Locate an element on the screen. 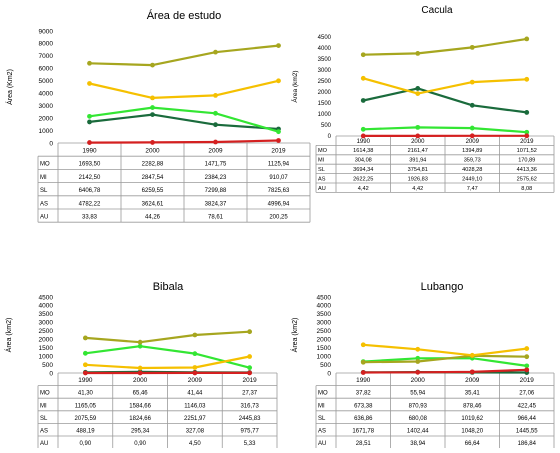  table-cell-value: 4,42 is located at coordinates (417, 189).